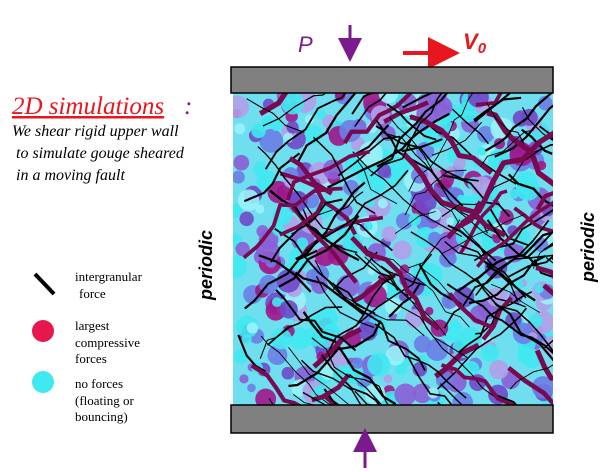  Describe the element at coordinates (392, 80) in the screenshot. I see `upper-wall` at that location.